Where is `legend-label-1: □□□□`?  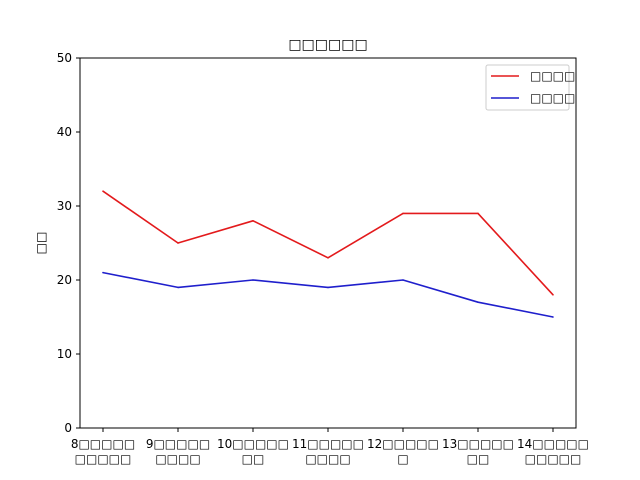 legend-label-1: □□□□ is located at coordinates (552, 76).